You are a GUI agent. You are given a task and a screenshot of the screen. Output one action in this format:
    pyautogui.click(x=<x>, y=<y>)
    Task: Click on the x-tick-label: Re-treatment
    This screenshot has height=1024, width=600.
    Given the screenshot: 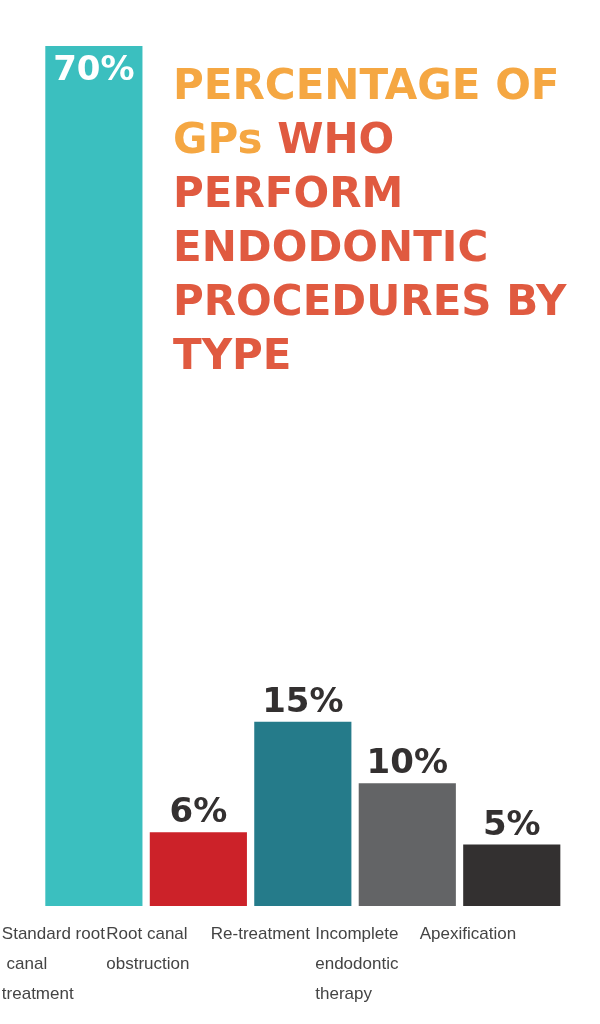 What is the action you would take?
    pyautogui.click(x=260, y=933)
    